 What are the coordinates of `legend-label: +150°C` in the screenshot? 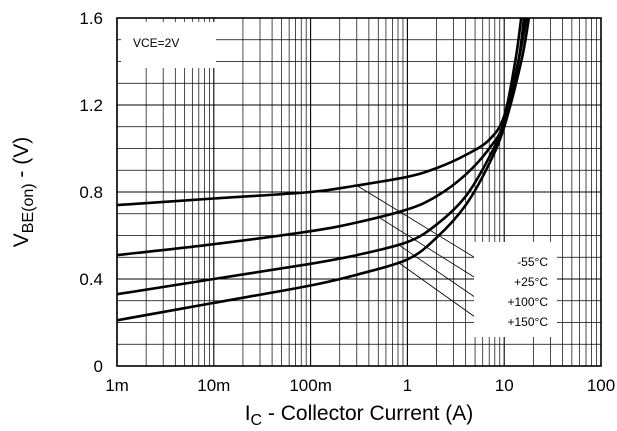 It's located at (528, 322).